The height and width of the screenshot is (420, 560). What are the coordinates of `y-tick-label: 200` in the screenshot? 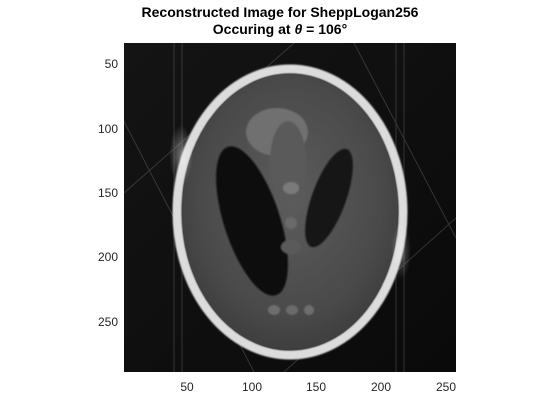 It's located at (107, 257).